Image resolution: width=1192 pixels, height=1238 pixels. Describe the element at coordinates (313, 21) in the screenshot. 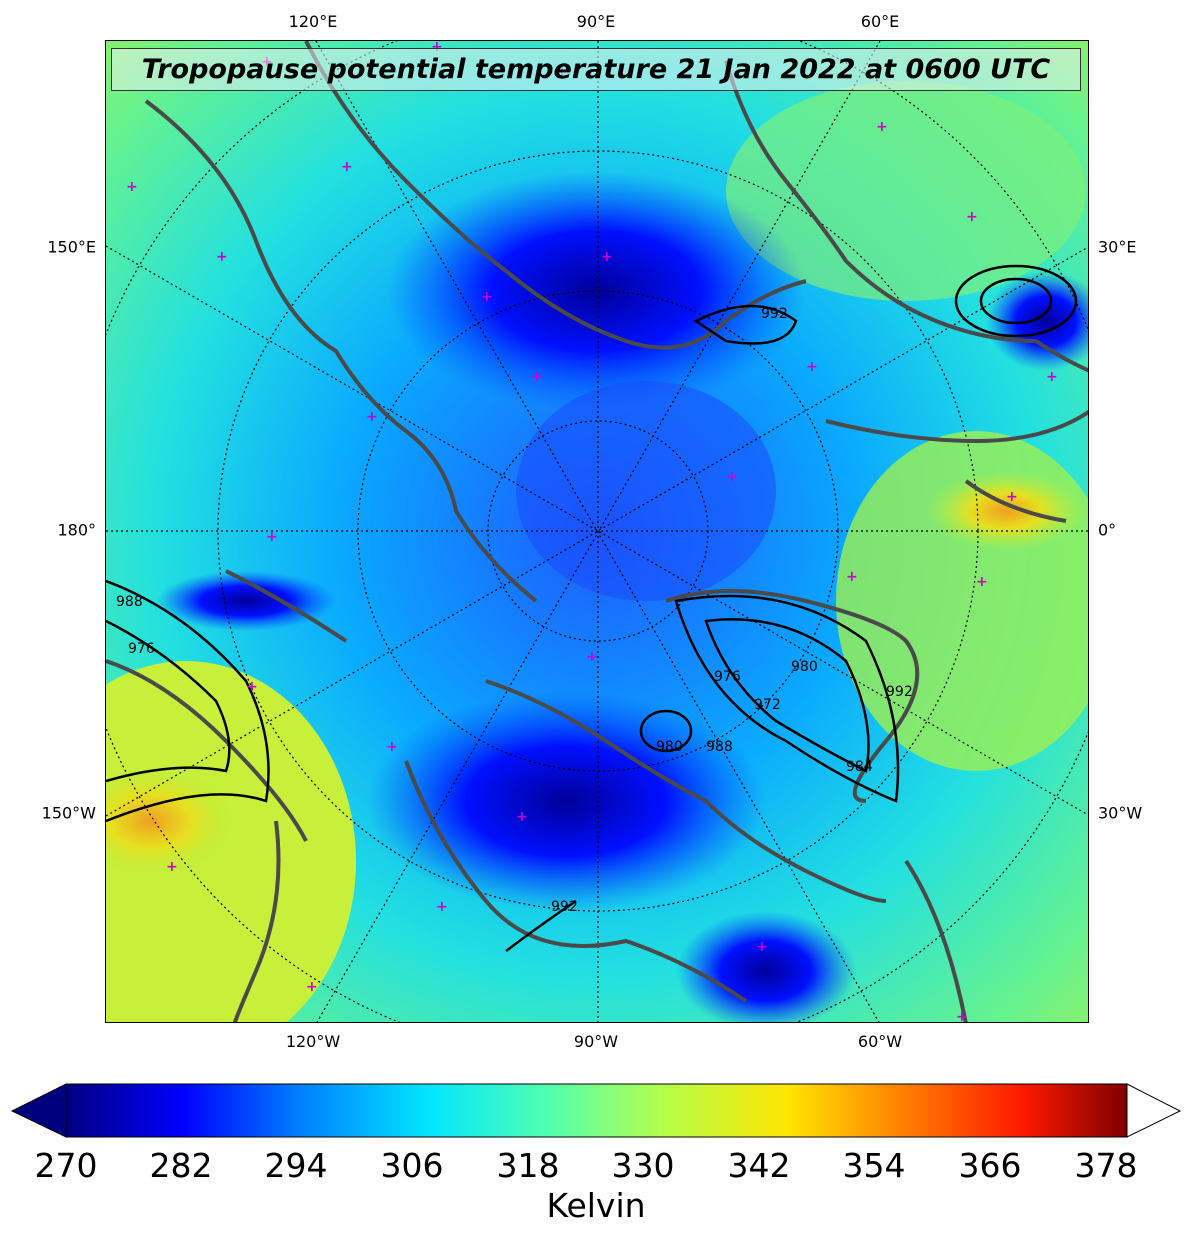

I see `lon-label-top: 120°E` at that location.